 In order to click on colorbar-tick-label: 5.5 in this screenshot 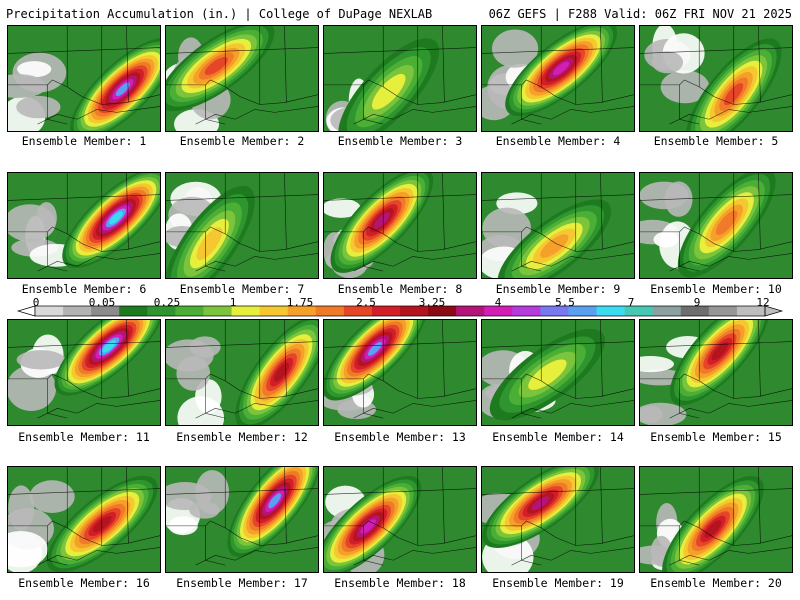, I will do `click(565, 302)`.